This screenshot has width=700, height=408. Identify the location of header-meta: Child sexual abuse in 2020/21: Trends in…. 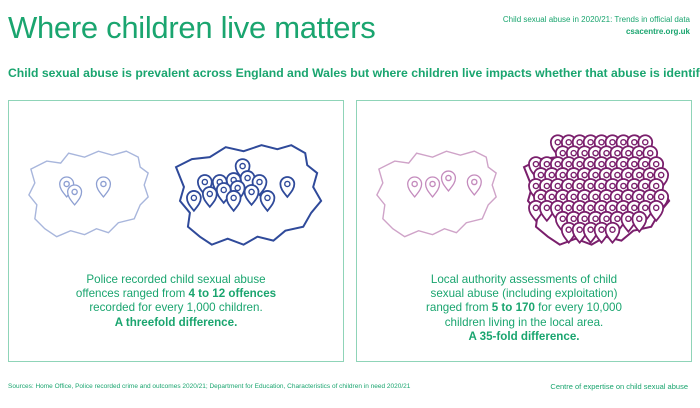
(596, 26).